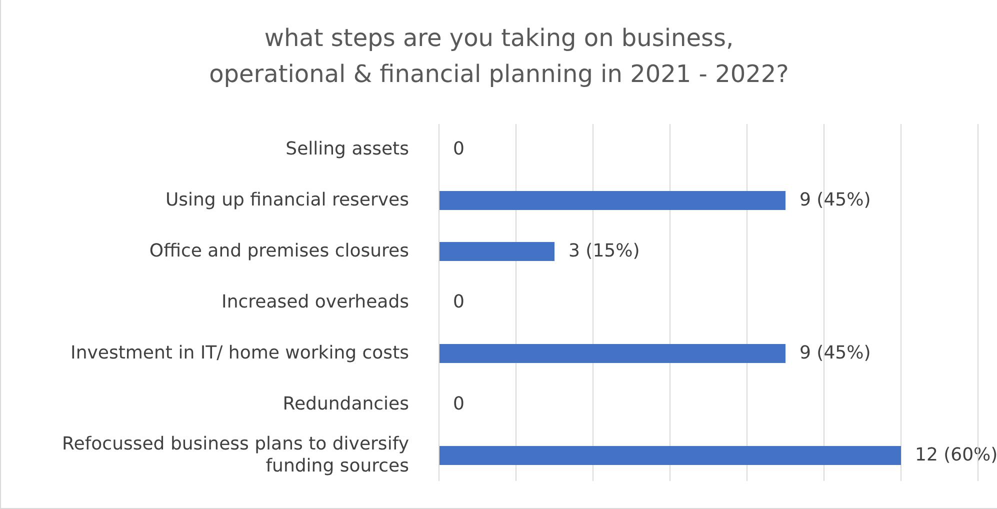 The width and height of the screenshot is (997, 509). Describe the element at coordinates (315, 301) in the screenshot. I see `y-tick-label: Increased overheads` at that location.